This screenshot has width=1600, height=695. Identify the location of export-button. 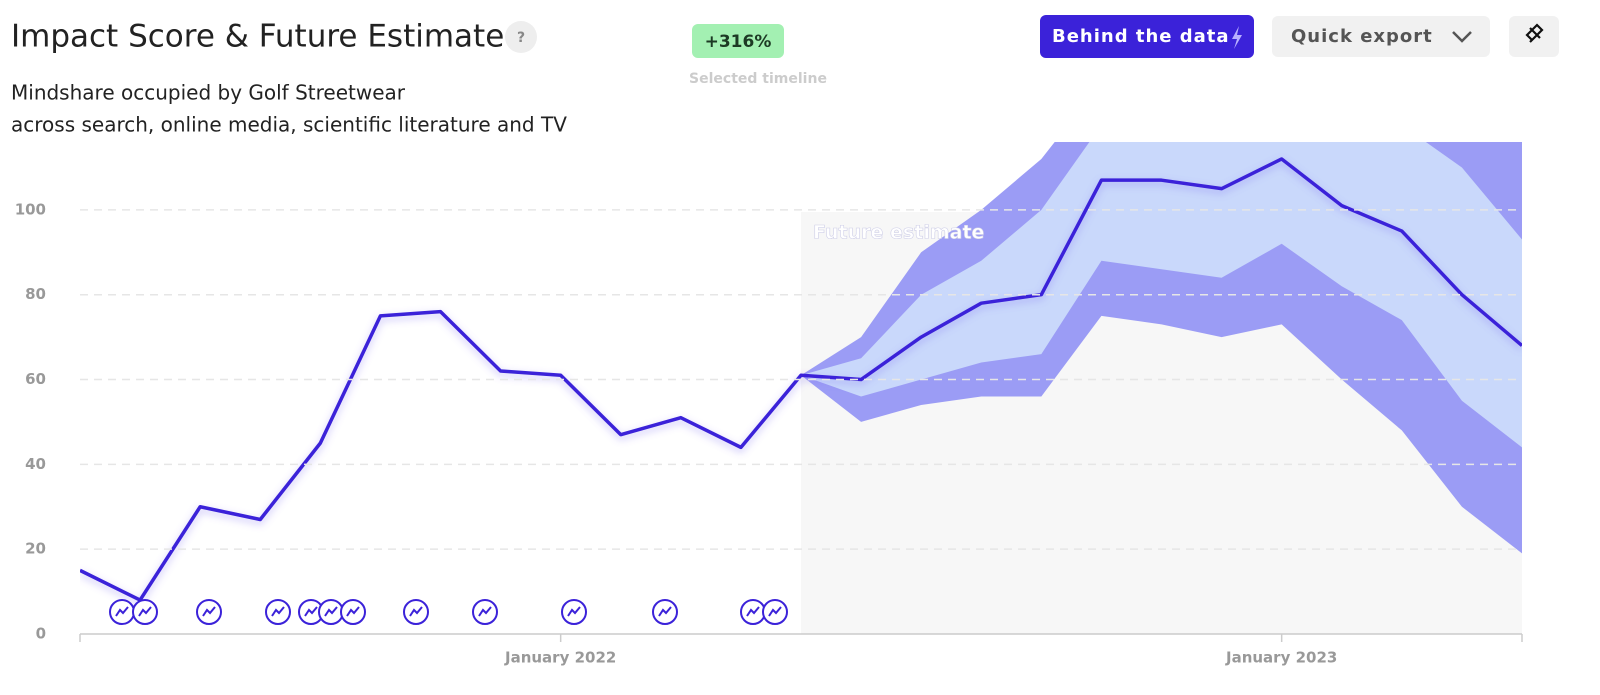
(1381, 36).